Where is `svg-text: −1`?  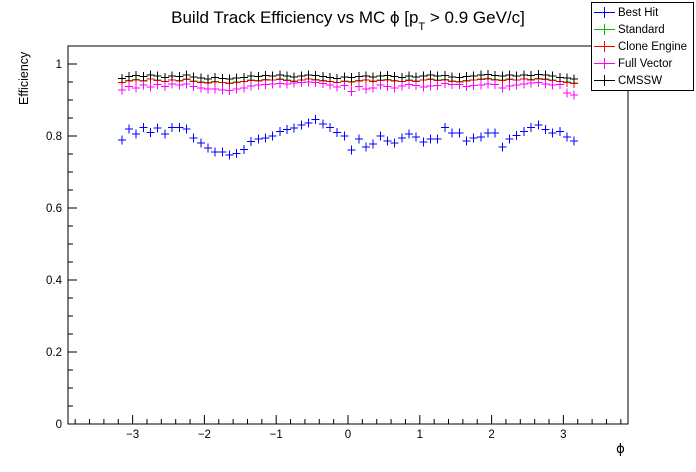
svg-text: −1 is located at coordinates (276, 435).